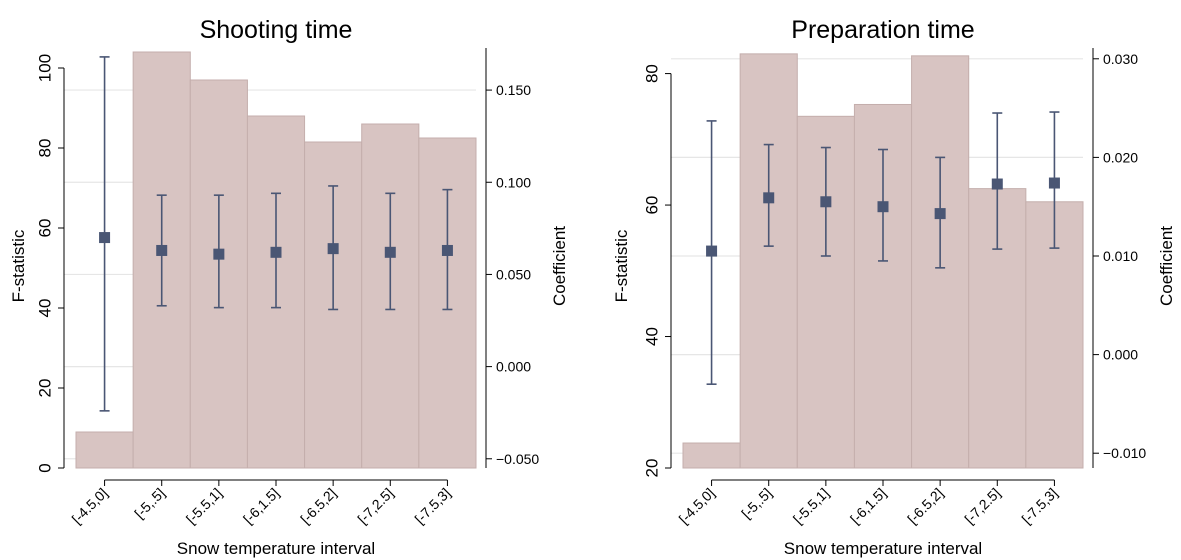 The width and height of the screenshot is (1181, 560). I want to click on y2-tick-label: 0.050, so click(513, 274).